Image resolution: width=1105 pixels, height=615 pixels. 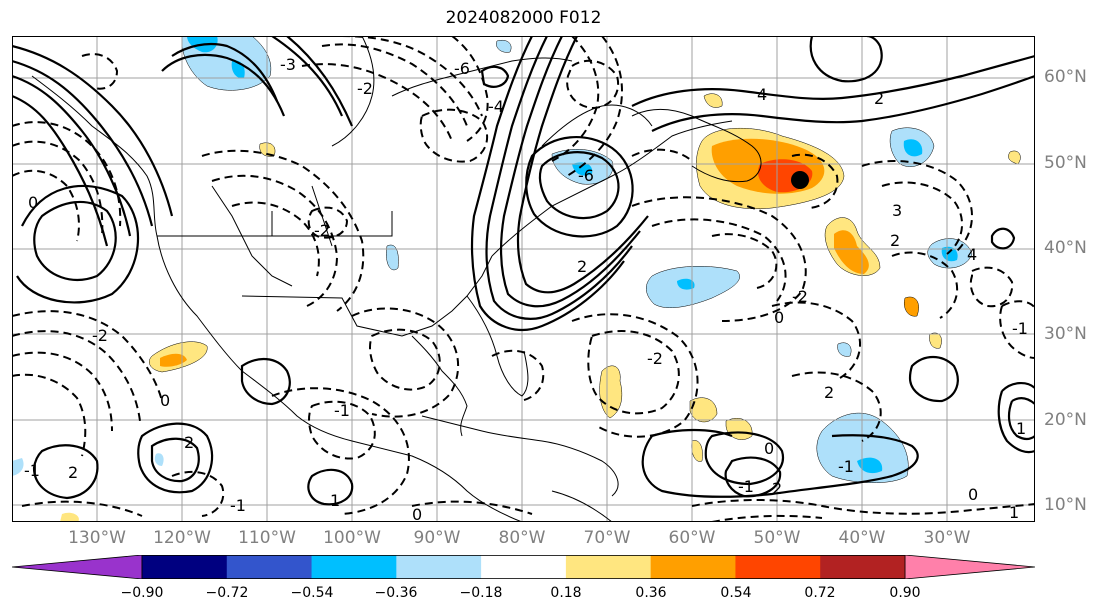 I want to click on lon-label-50w: 50°W, so click(x=777, y=538).